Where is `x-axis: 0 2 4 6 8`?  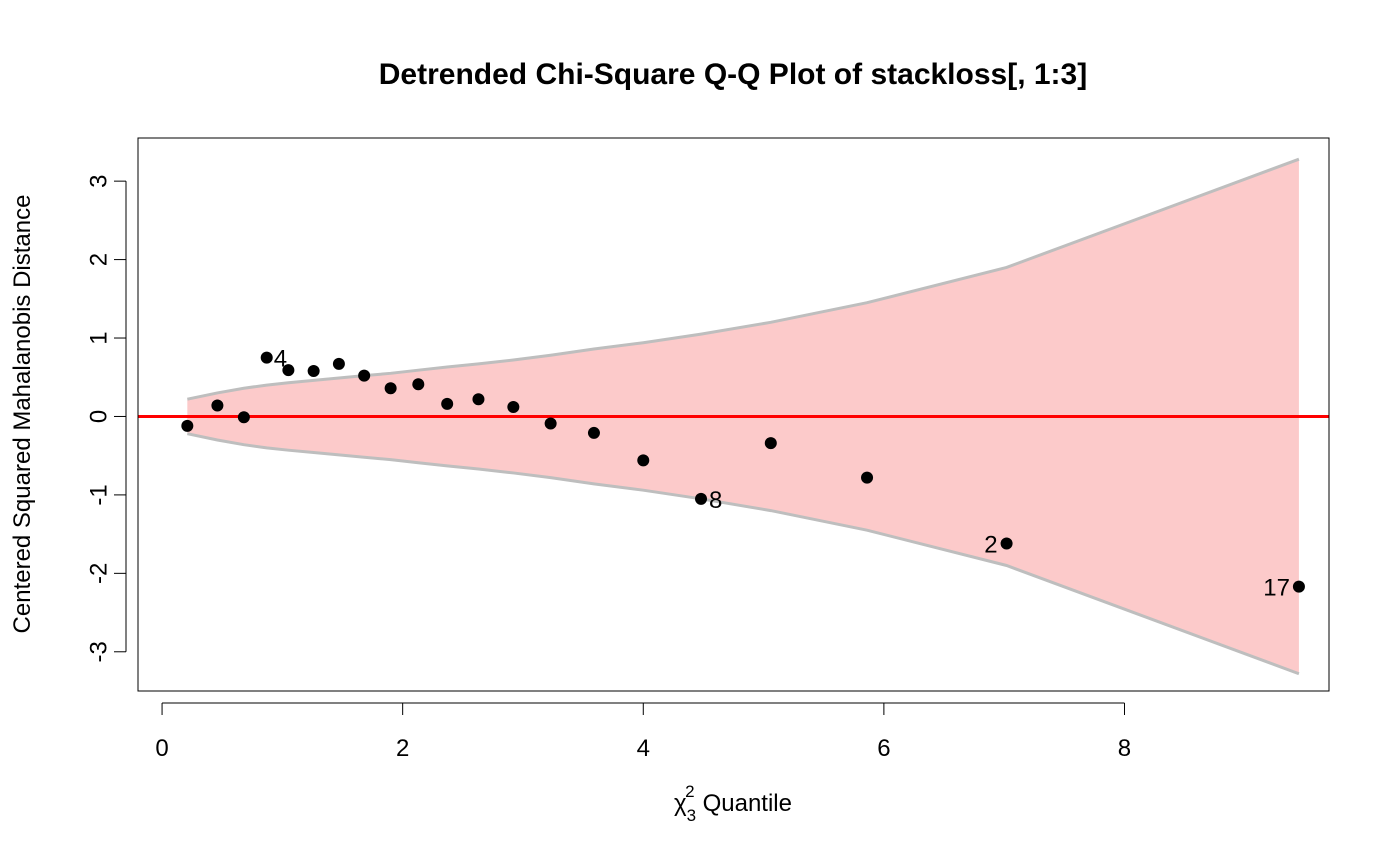 x-axis: 0 2 4 6 8 is located at coordinates (643, 732).